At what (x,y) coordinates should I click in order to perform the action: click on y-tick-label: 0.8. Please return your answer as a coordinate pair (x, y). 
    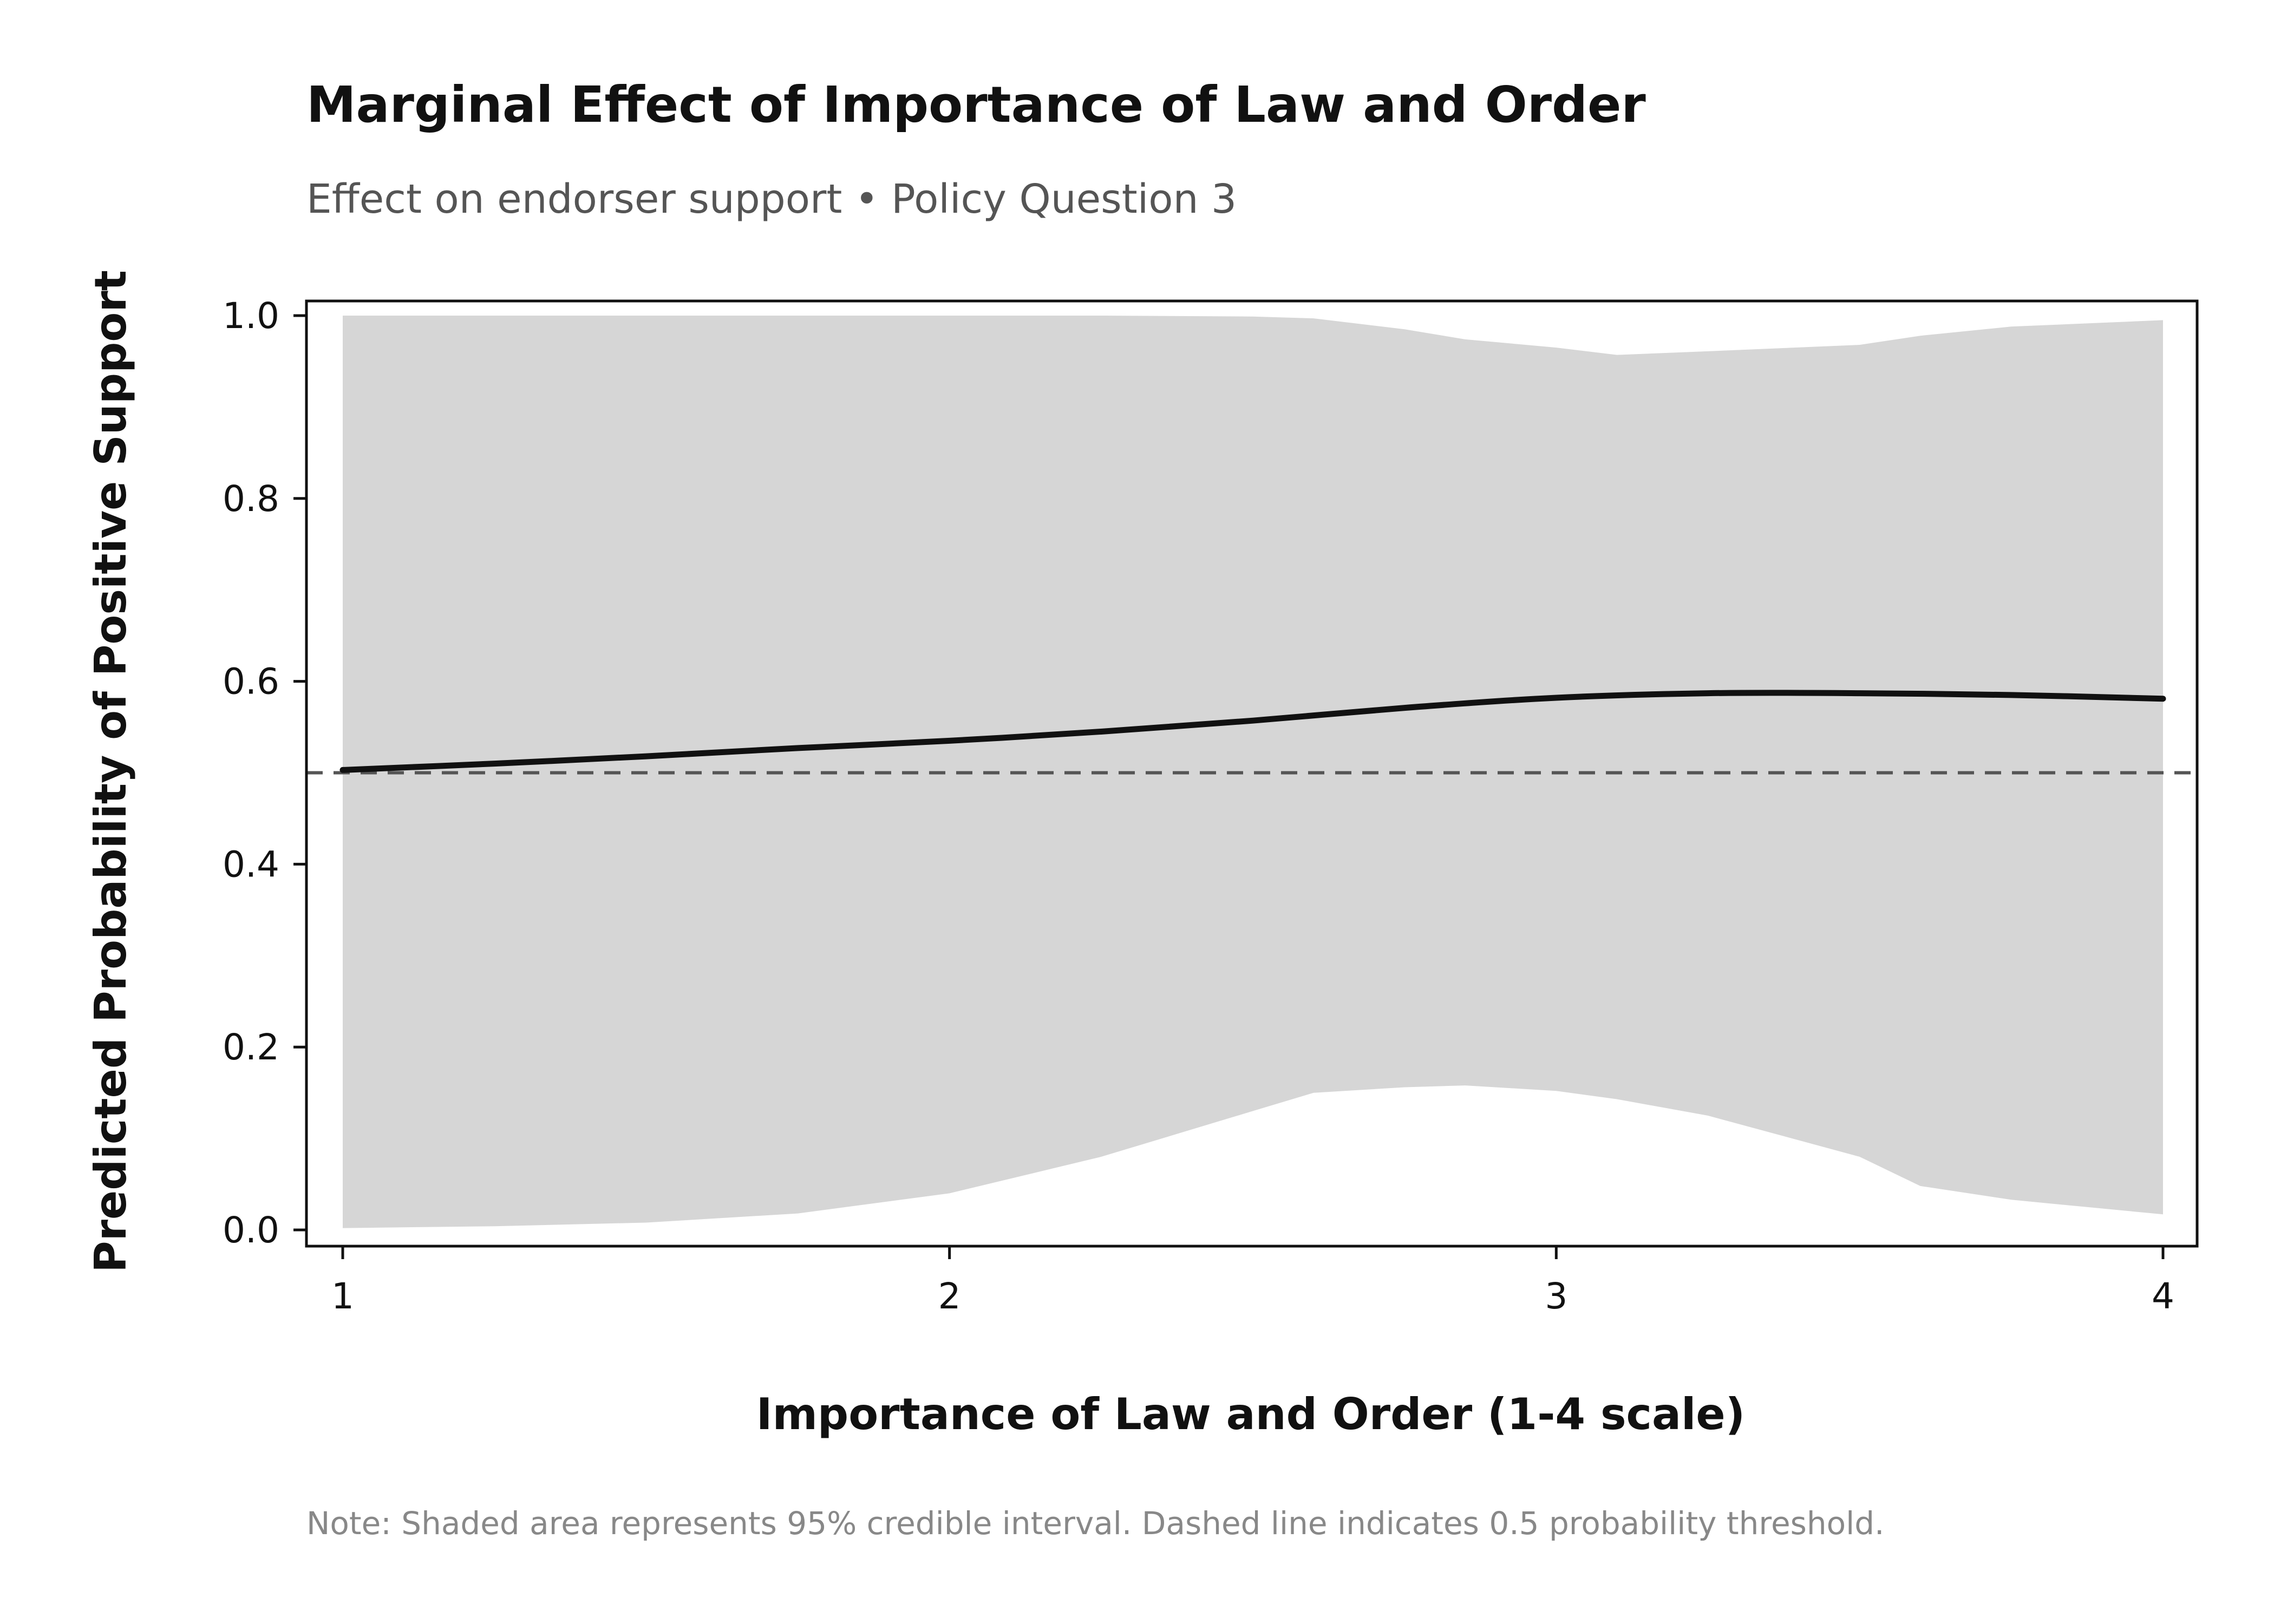
    Looking at the image, I should click on (251, 499).